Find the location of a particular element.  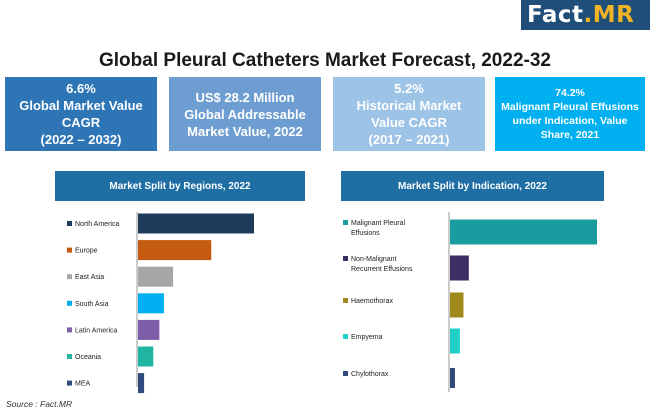

region-label: Latin America is located at coordinates (96, 330).